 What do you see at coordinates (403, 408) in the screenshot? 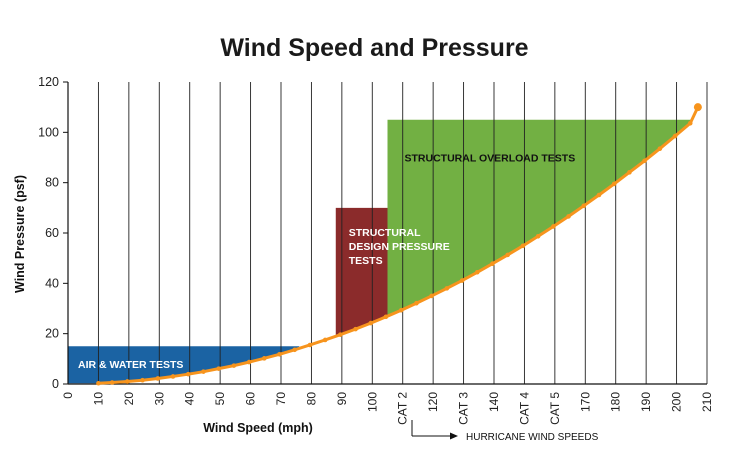
I see `x-tick-label: CAT 2` at bounding box center [403, 408].